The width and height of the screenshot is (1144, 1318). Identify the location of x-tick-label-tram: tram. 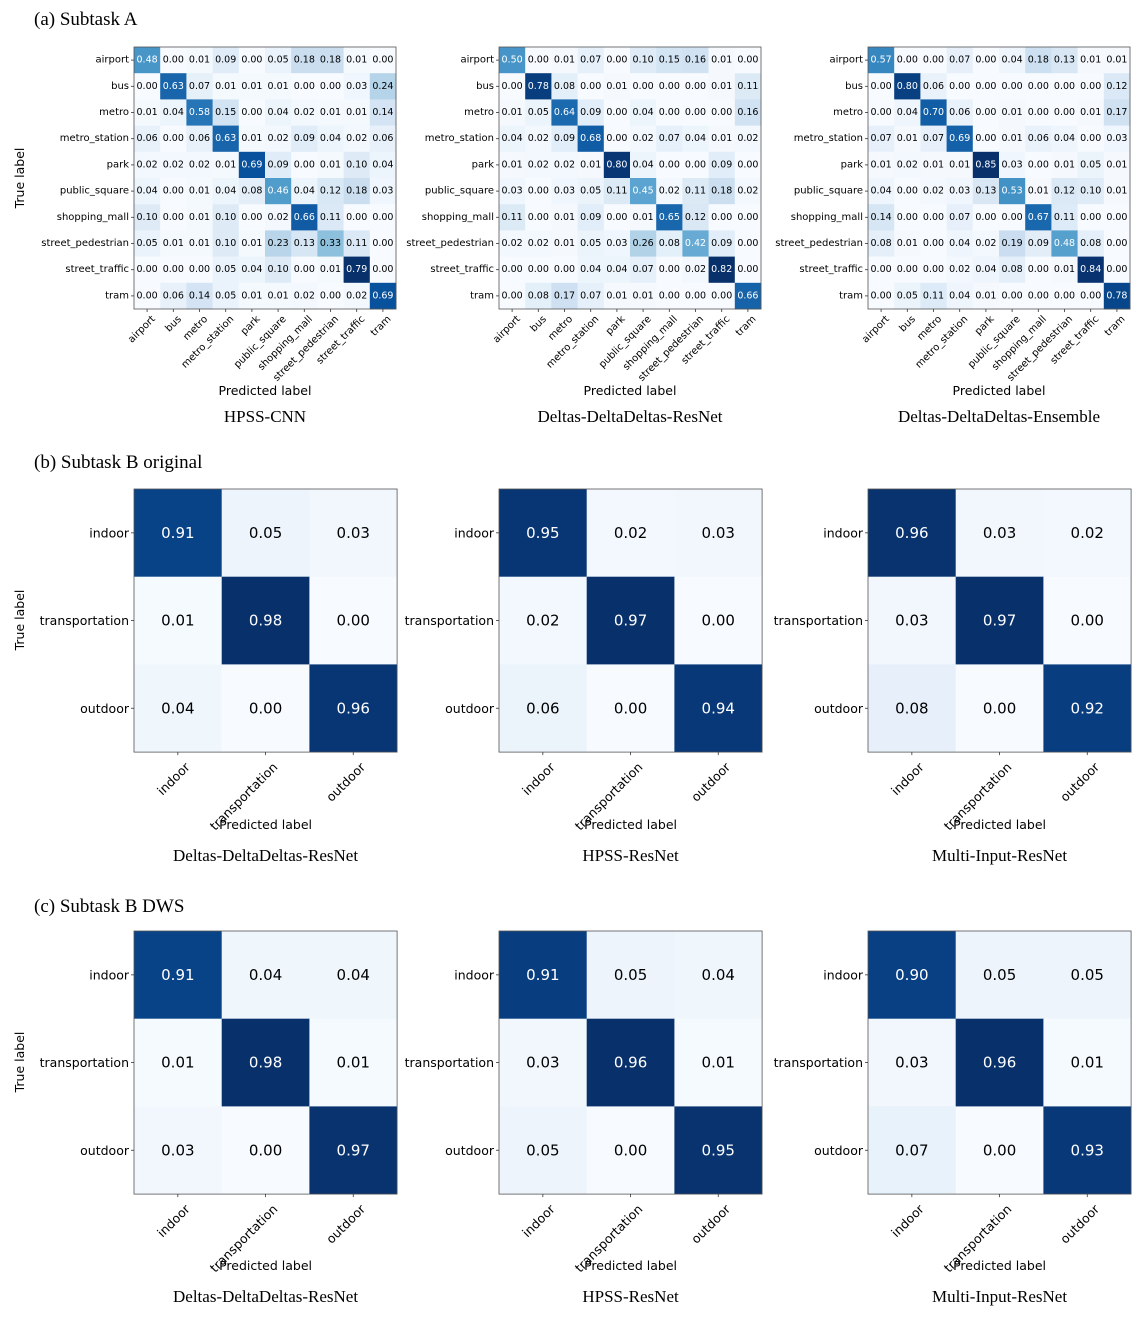
(381, 326).